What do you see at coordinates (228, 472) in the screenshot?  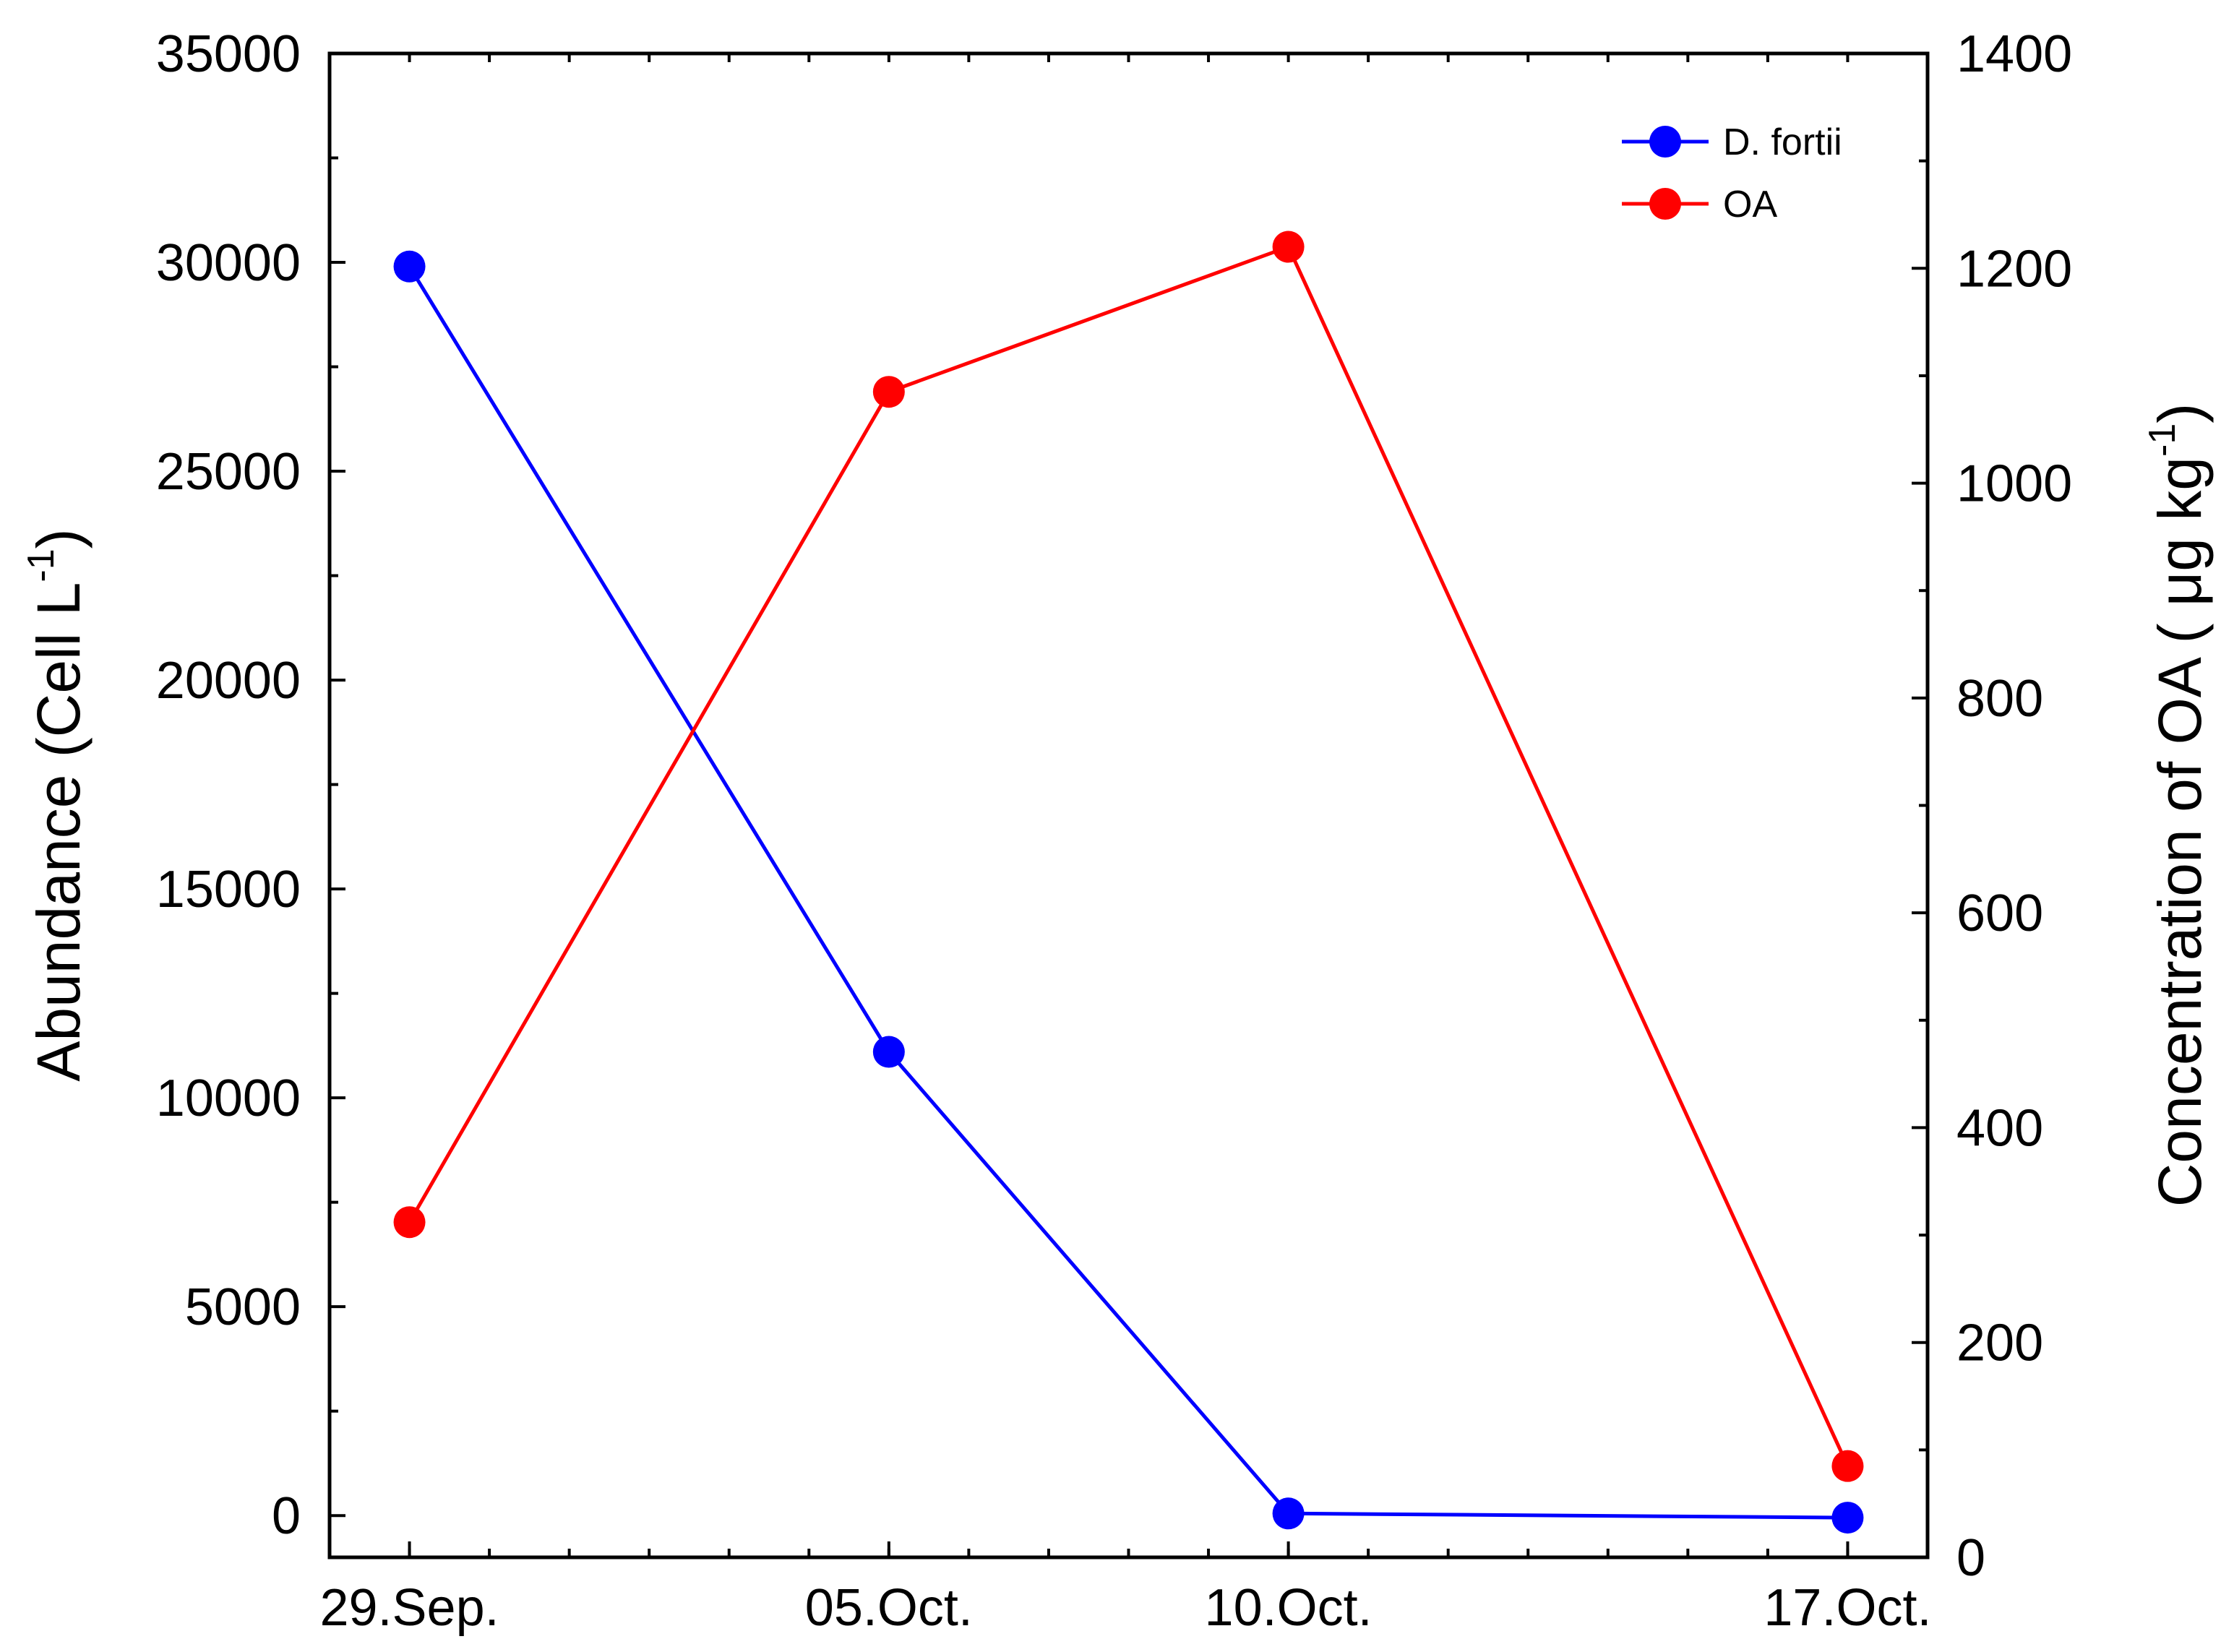 I see `left-tick-label: 25000` at bounding box center [228, 472].